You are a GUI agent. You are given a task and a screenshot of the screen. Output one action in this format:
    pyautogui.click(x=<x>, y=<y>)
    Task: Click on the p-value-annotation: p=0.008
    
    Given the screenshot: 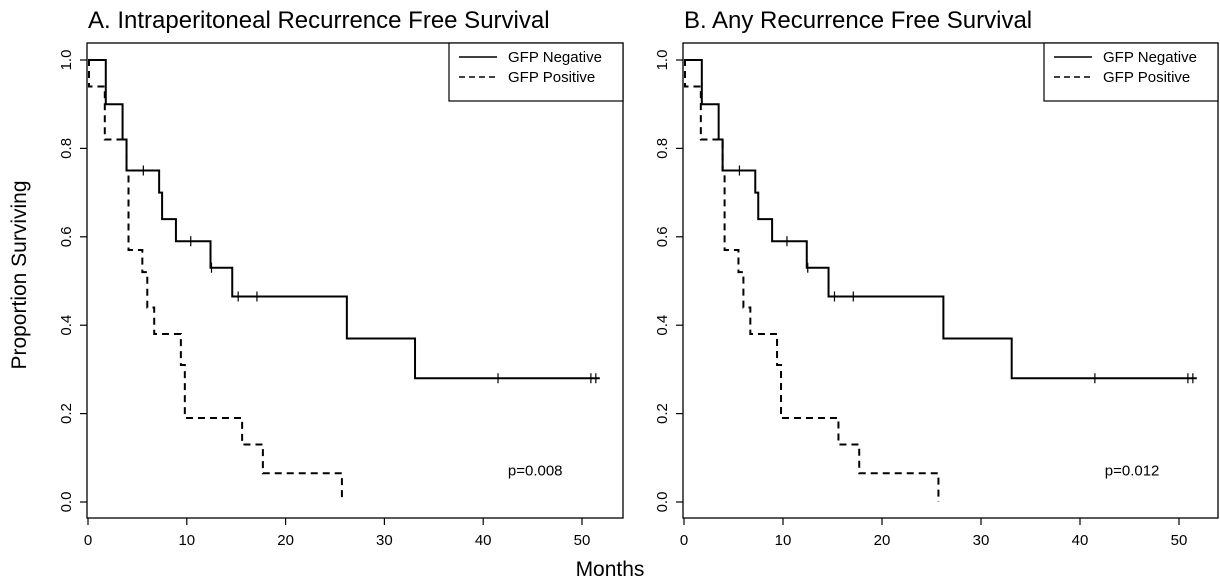 What is the action you would take?
    pyautogui.click(x=535, y=470)
    